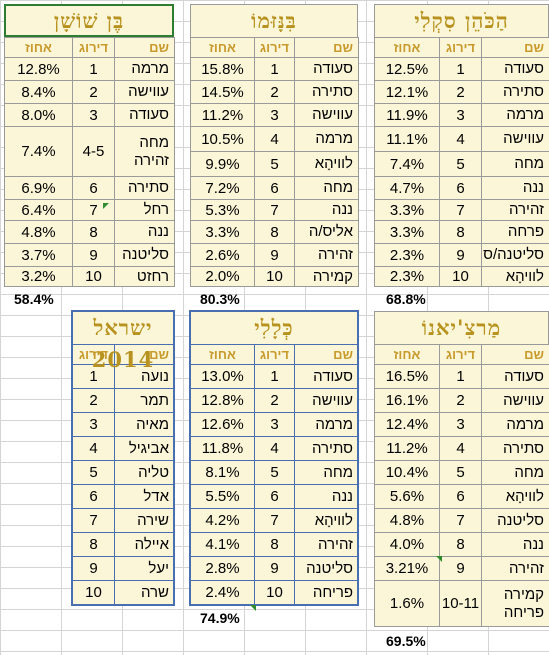 Image resolution: width=549 pixels, height=655 pixels. What do you see at coordinates (515, 164) in the screenshot?
I see `cell-name: מחה` at bounding box center [515, 164].